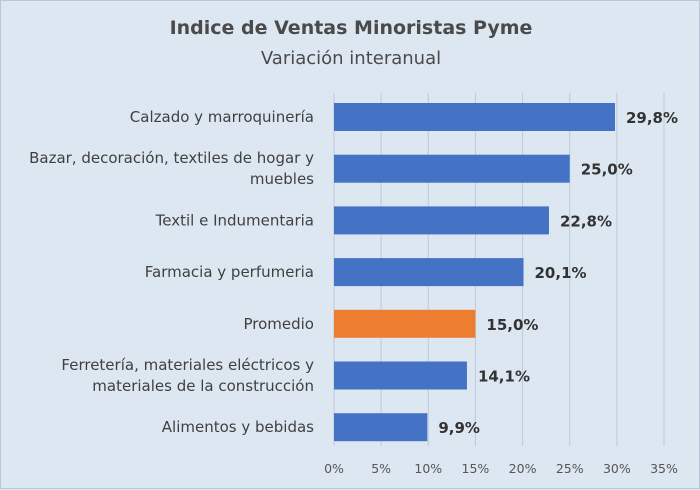  I want to click on data-label: 25,0%, so click(607, 170).